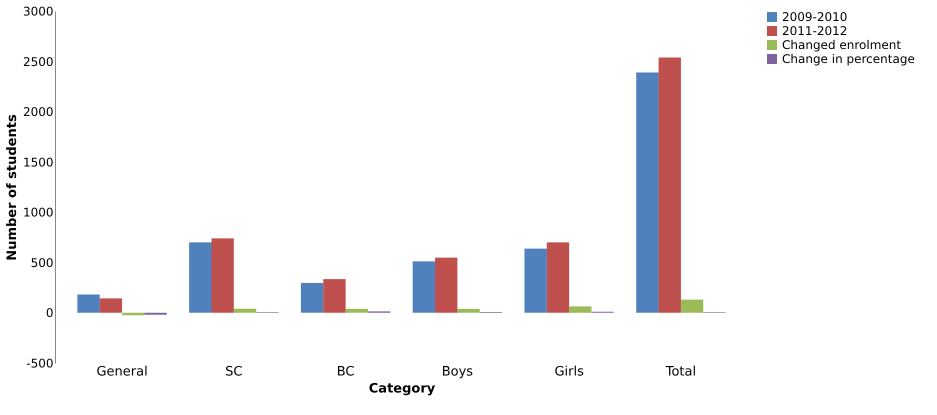  What do you see at coordinates (345, 372) in the screenshot?
I see `x-tick-label: BC` at bounding box center [345, 372].